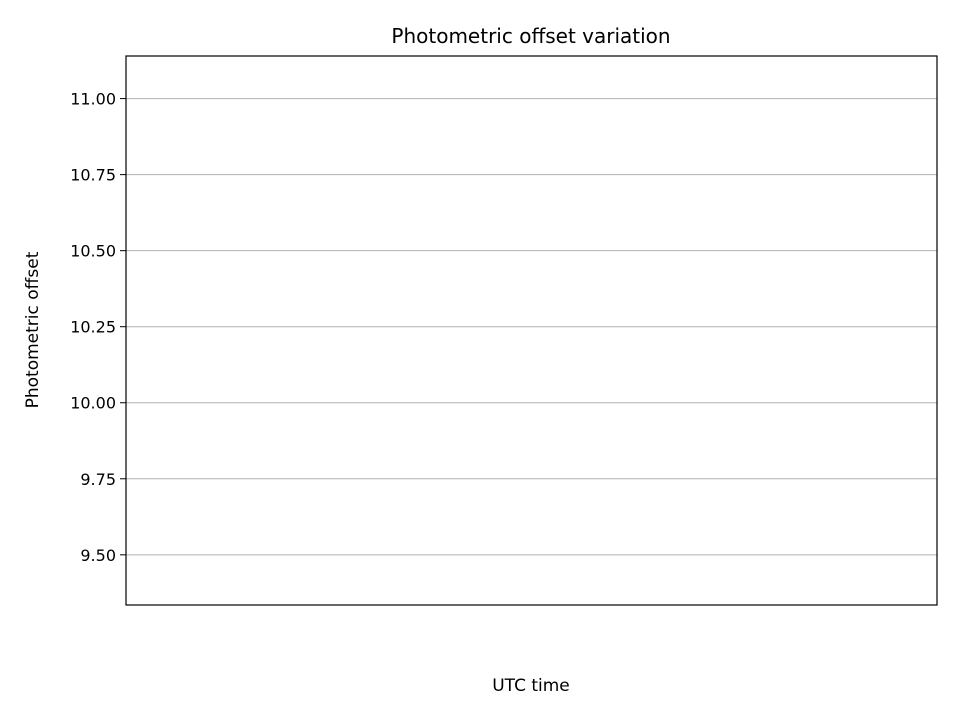 This screenshot has width=960, height=720. I want to click on y-tick-label: 9.50, so click(98, 555).